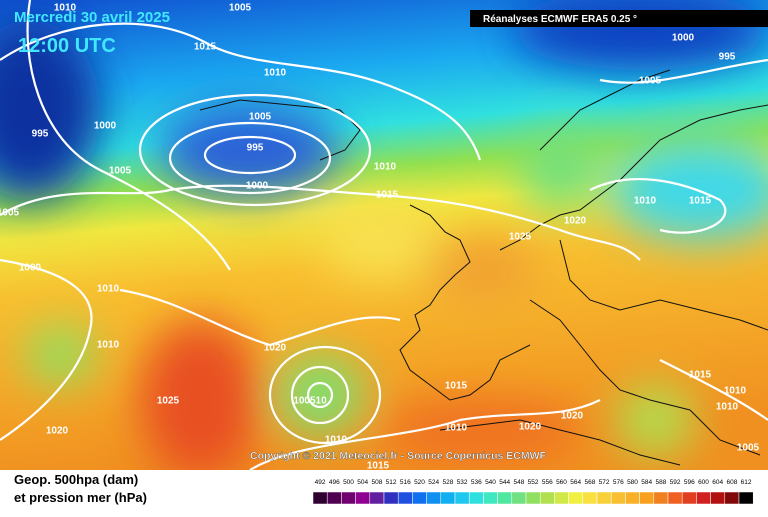 Image resolution: width=768 pixels, height=517 pixels. Describe the element at coordinates (660, 482) in the screenshot. I see `scale-label: 588` at that location.